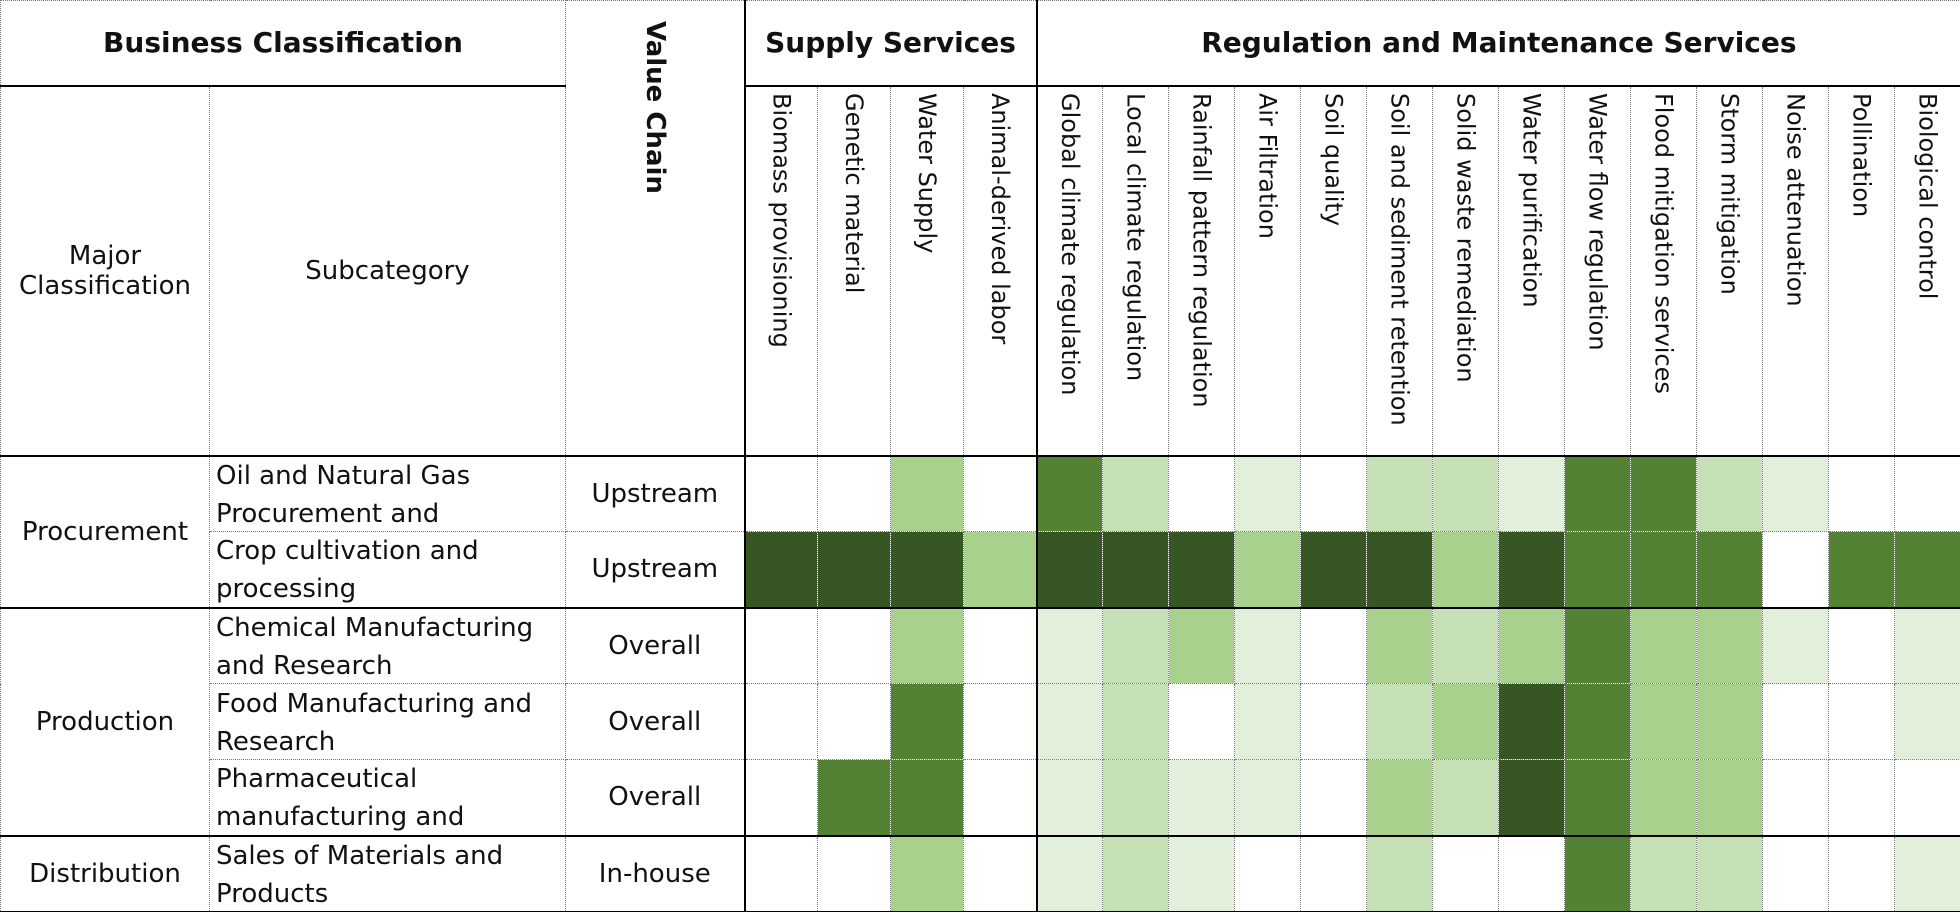  I want to click on subcategory-cell: Oil and Natural Gas Procurement and, so click(387, 493).